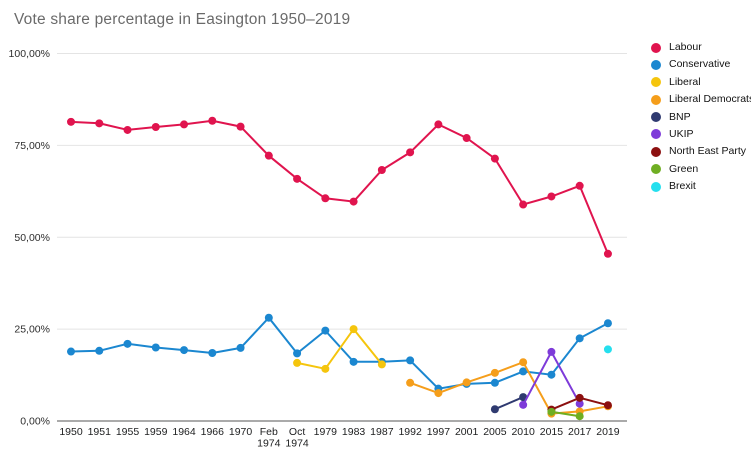 This screenshot has height=453, width=751. I want to click on legend-item-conservative: Conservative, so click(701, 64).